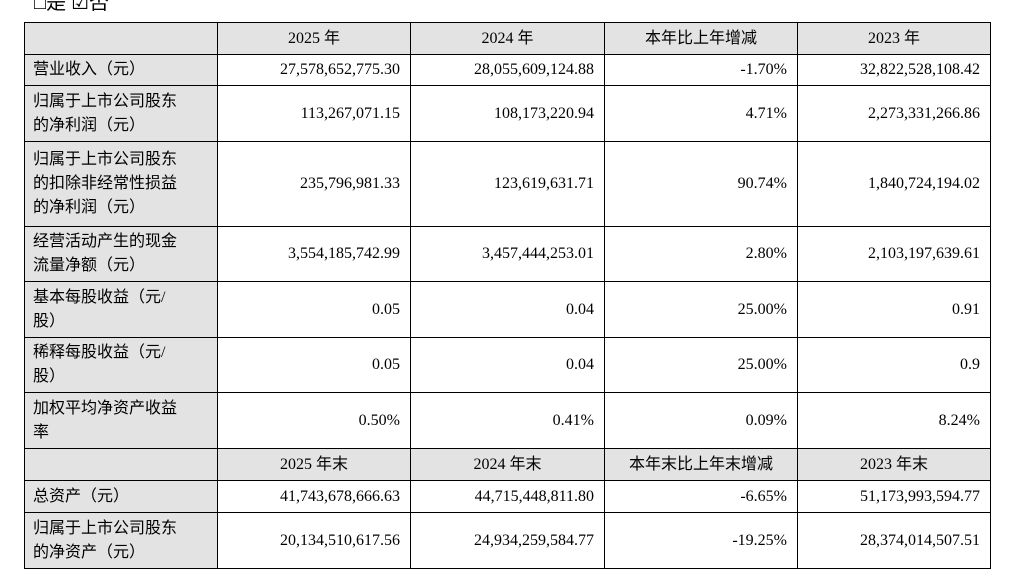 The image size is (1013, 582). Describe the element at coordinates (105, 183) in the screenshot. I see `label-line: 的扣除非经常性损益` at that location.